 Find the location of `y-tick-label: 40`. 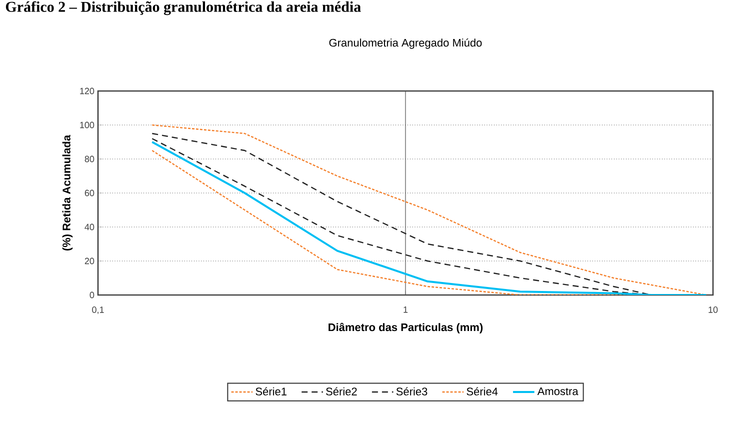

y-tick-label: 40 is located at coordinates (89, 227).